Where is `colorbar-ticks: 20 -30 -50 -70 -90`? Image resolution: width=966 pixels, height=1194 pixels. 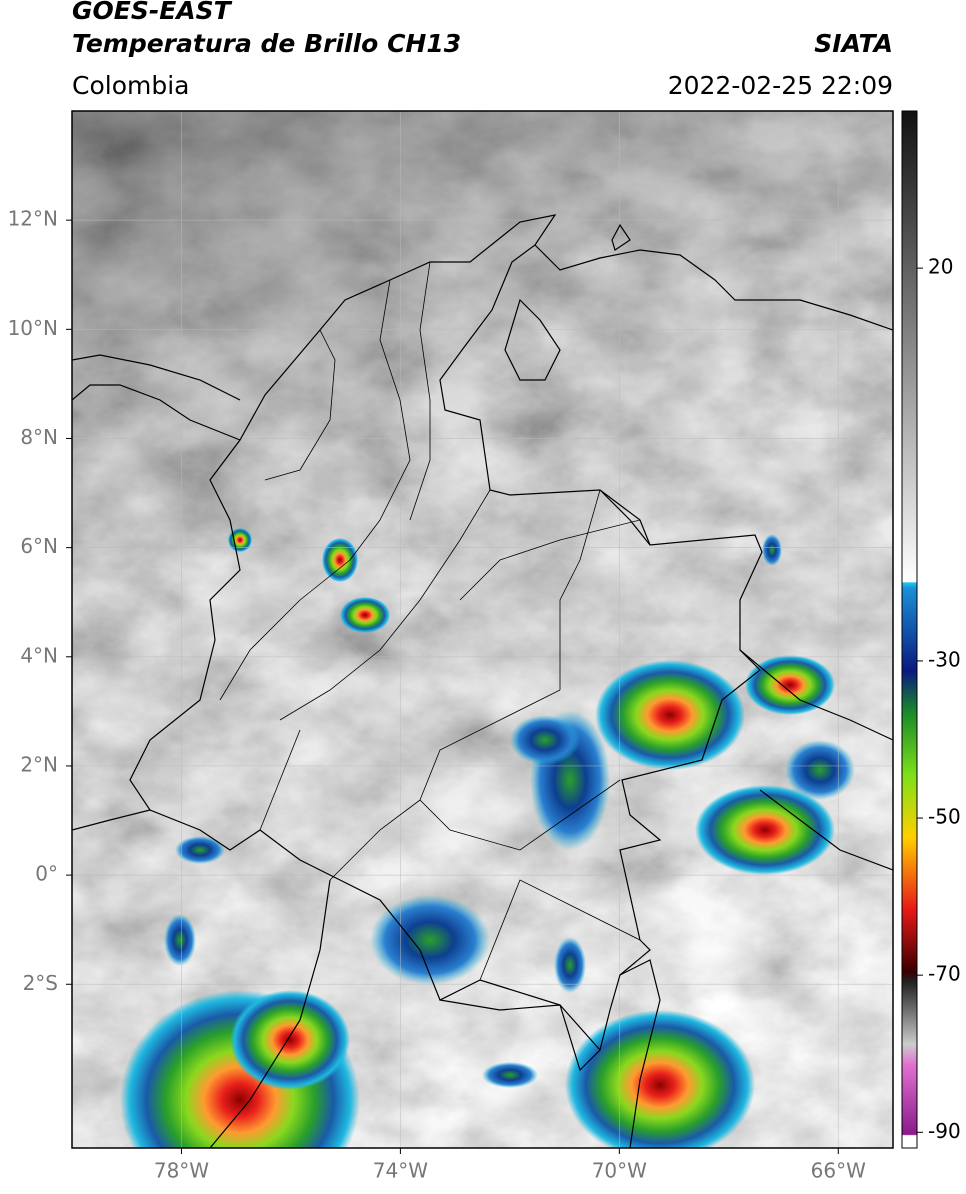 colorbar-ticks: 20 -30 -50 -70 -90 is located at coordinates (939, 699).